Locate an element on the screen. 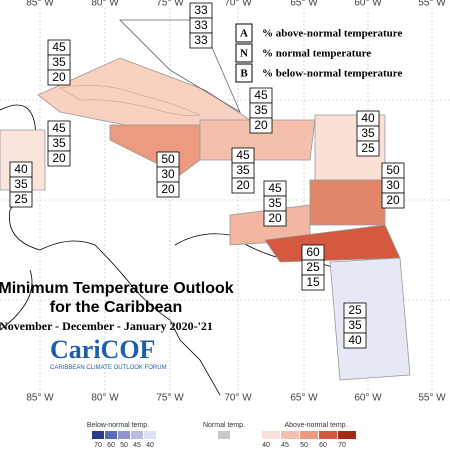 The width and height of the screenshot is (450, 450). colorbar-title: Below-normal temp. is located at coordinates (118, 425).